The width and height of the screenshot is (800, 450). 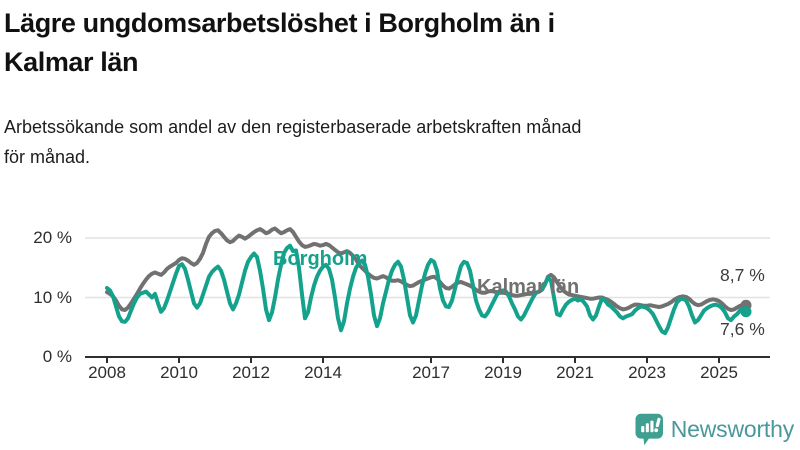 What do you see at coordinates (732, 429) in the screenshot?
I see `newsworthy-wordmark: Newsworthy` at bounding box center [732, 429].